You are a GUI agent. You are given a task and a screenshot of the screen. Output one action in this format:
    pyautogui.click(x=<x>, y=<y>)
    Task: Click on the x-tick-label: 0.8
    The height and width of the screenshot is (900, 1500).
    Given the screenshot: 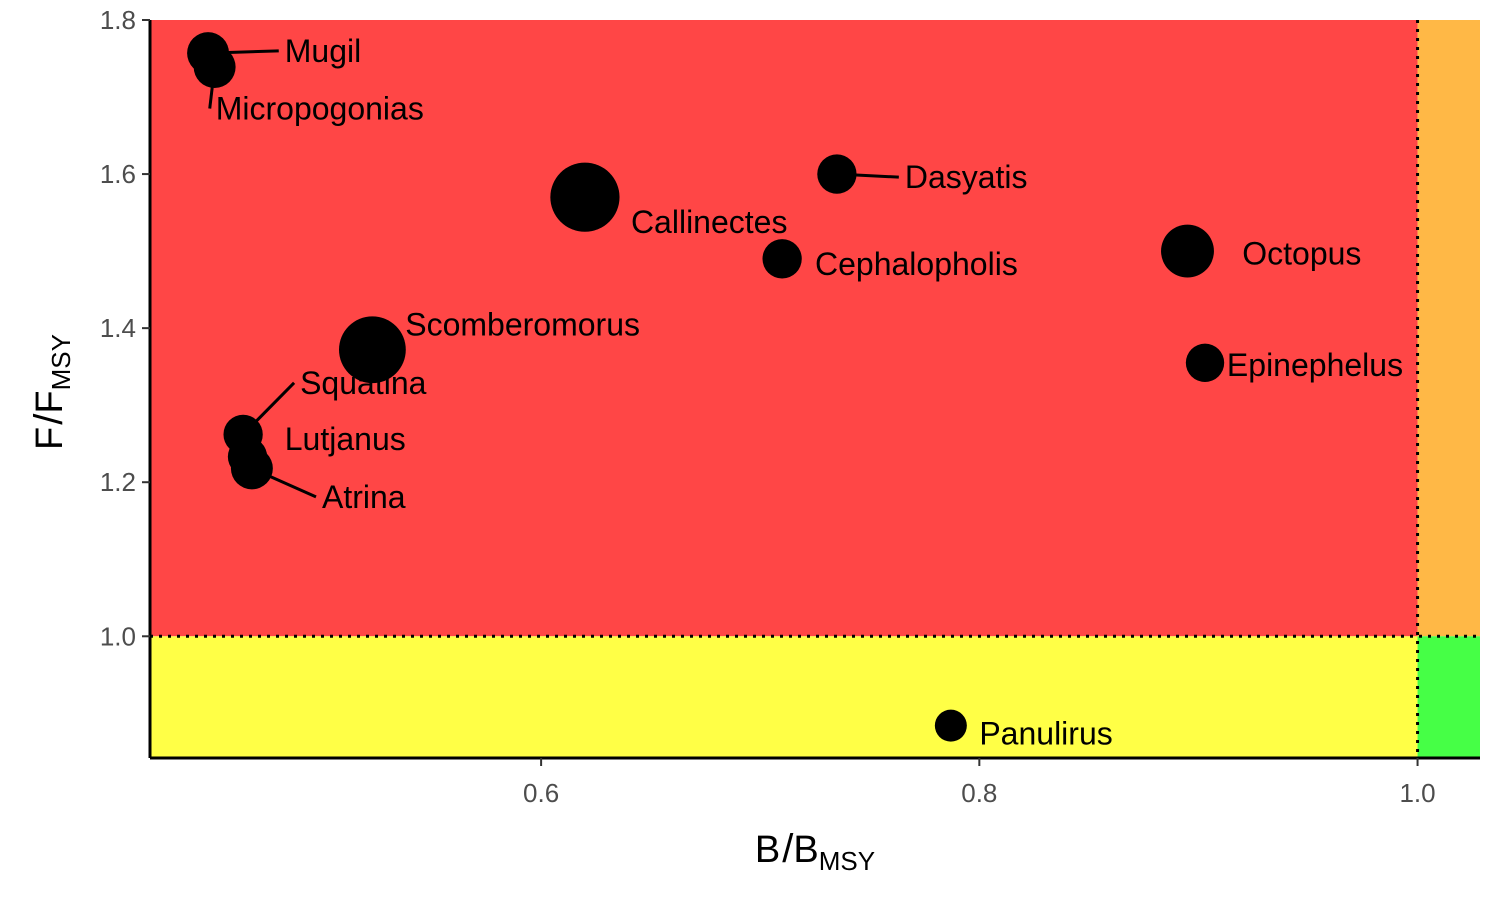 What is the action you would take?
    pyautogui.click(x=979, y=793)
    